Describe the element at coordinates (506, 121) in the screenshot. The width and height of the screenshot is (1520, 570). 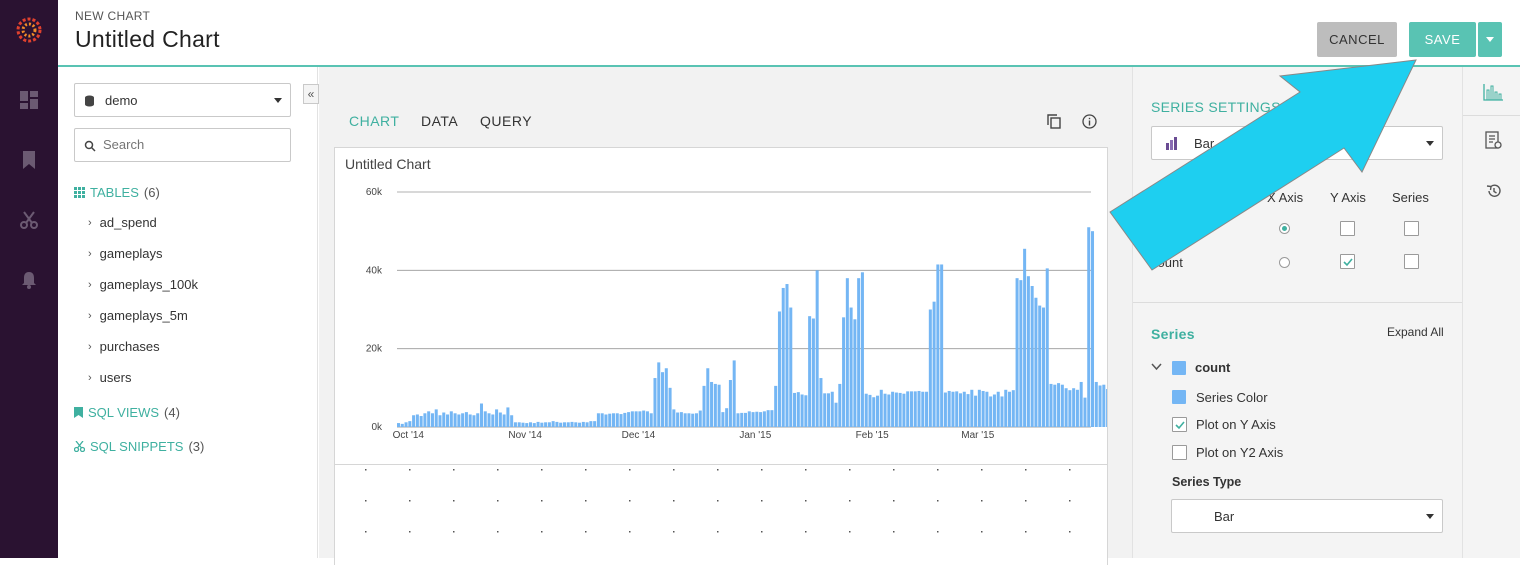
I see `tab-query: QUERY` at that location.